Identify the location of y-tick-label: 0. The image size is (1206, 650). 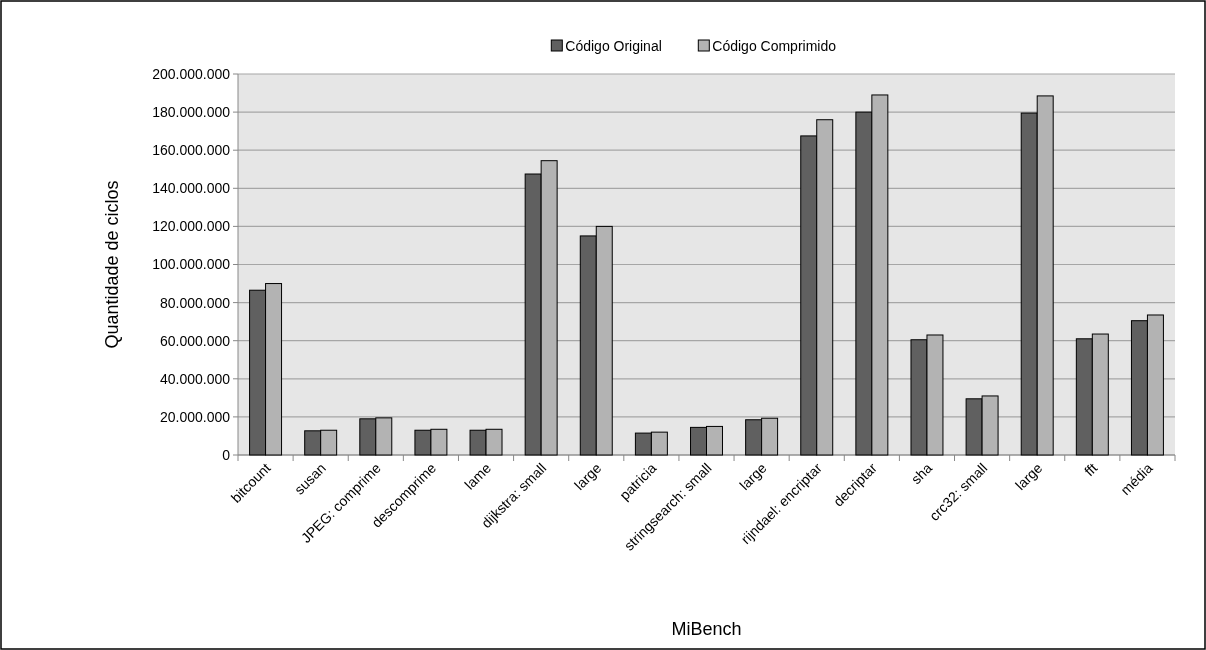
(226, 454).